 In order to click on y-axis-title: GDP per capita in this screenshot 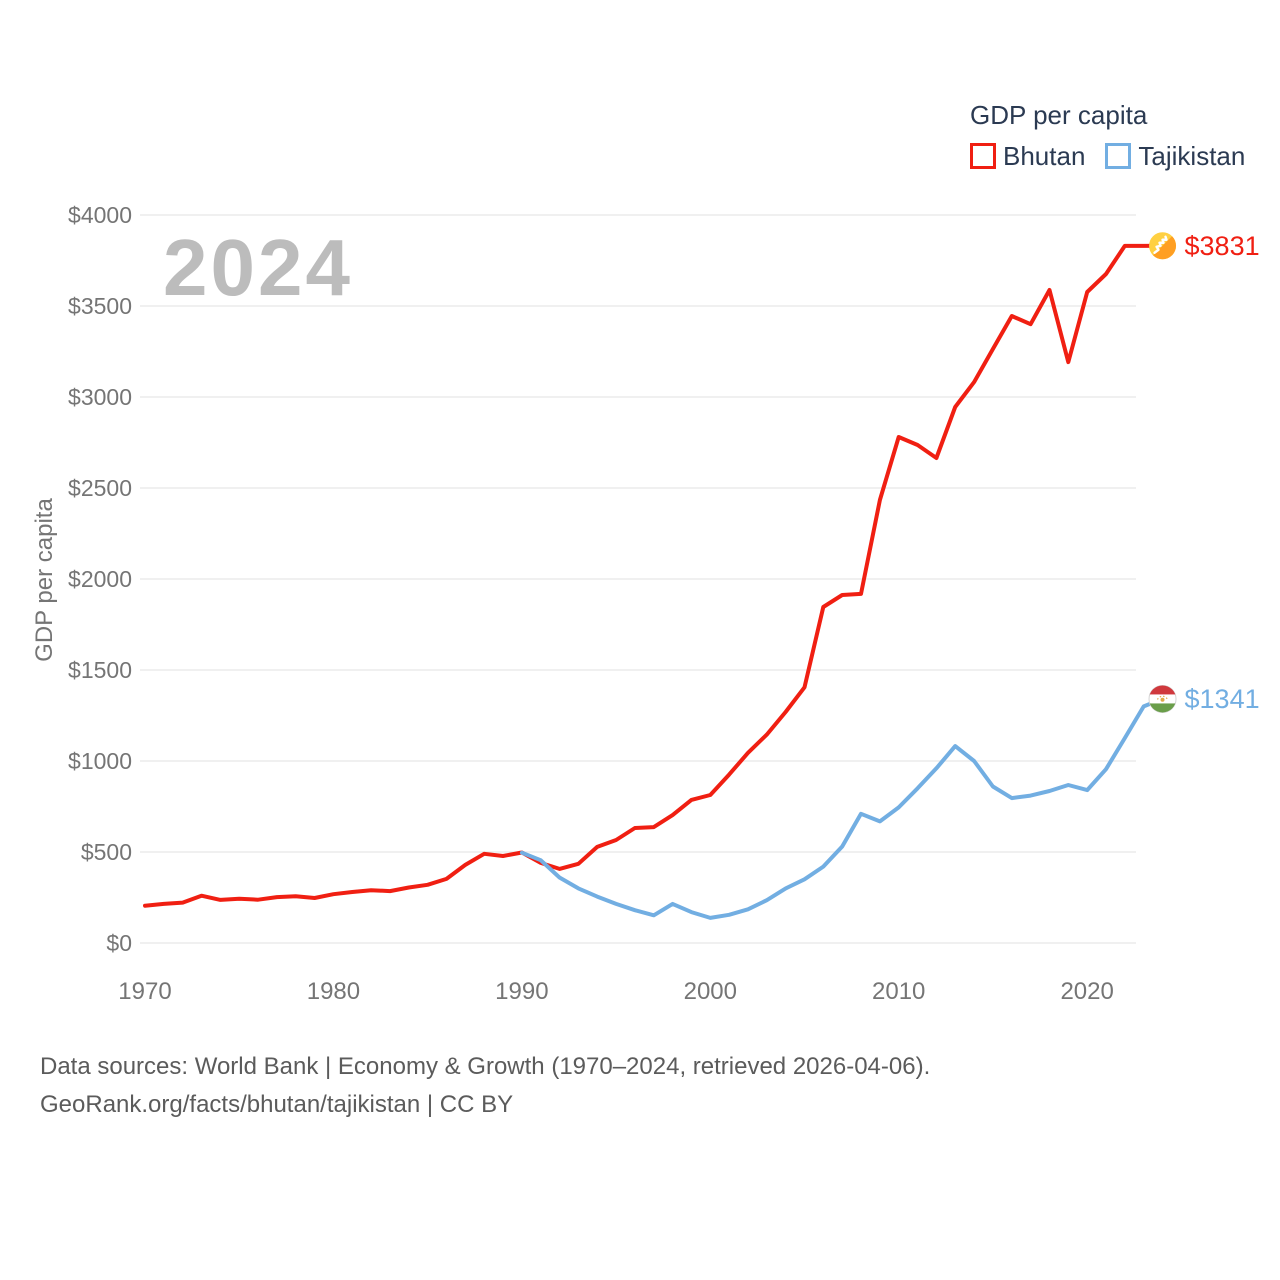, I will do `click(44, 580)`.